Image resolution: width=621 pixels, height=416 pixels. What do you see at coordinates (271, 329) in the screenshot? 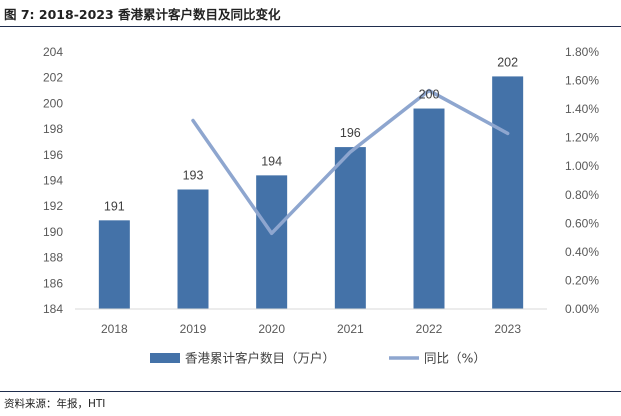
I see `x-tick-label: 2020` at bounding box center [271, 329].